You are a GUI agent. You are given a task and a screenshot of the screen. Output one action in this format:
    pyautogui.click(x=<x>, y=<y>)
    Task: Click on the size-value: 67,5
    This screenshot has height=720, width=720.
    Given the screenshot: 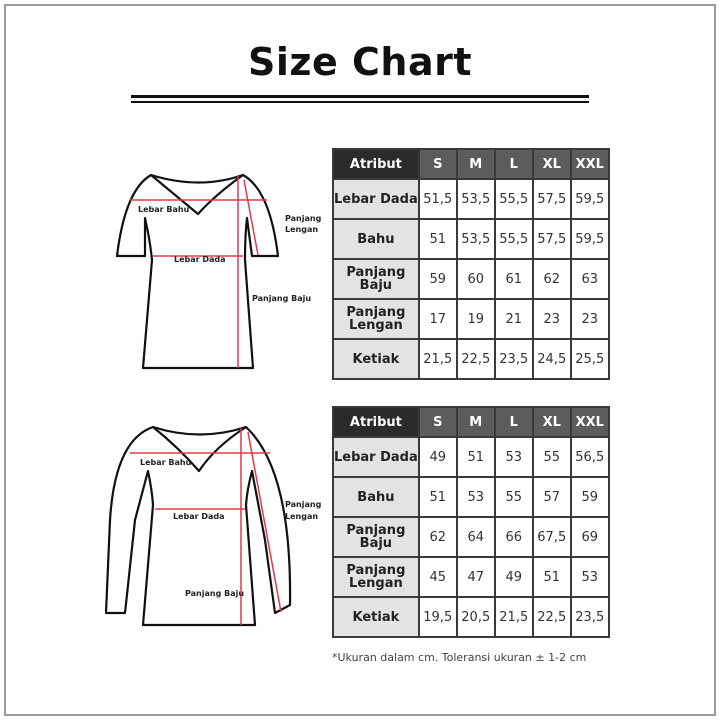 What is the action you would take?
    pyautogui.click(x=551, y=537)
    